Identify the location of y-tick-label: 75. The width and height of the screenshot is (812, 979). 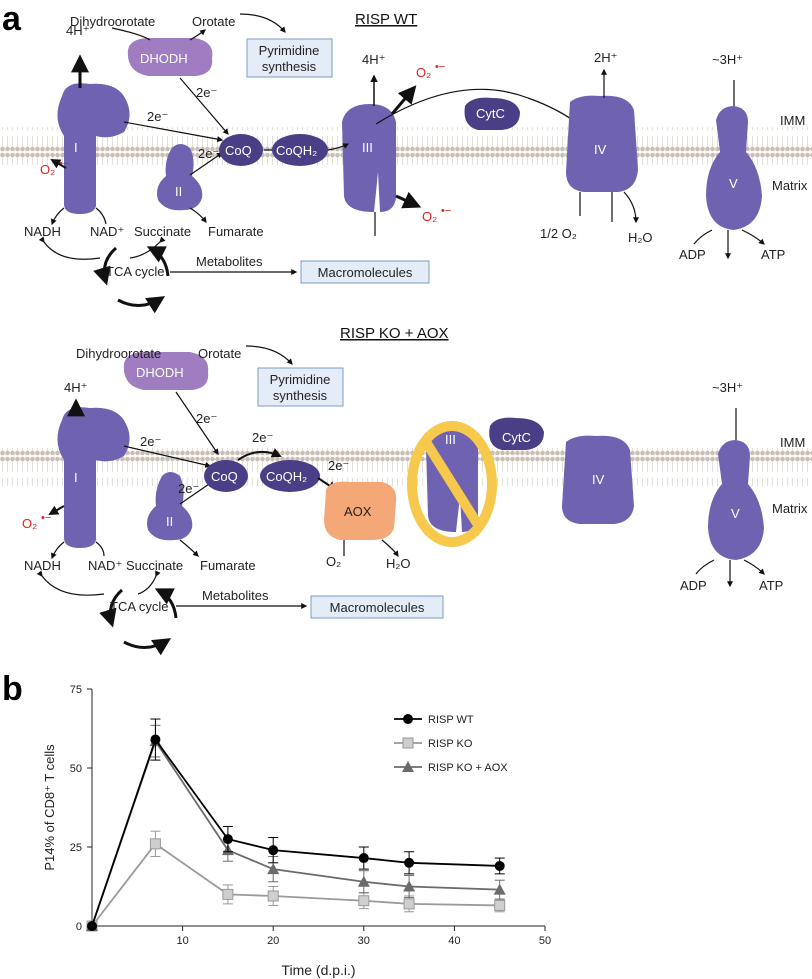
(76, 690).